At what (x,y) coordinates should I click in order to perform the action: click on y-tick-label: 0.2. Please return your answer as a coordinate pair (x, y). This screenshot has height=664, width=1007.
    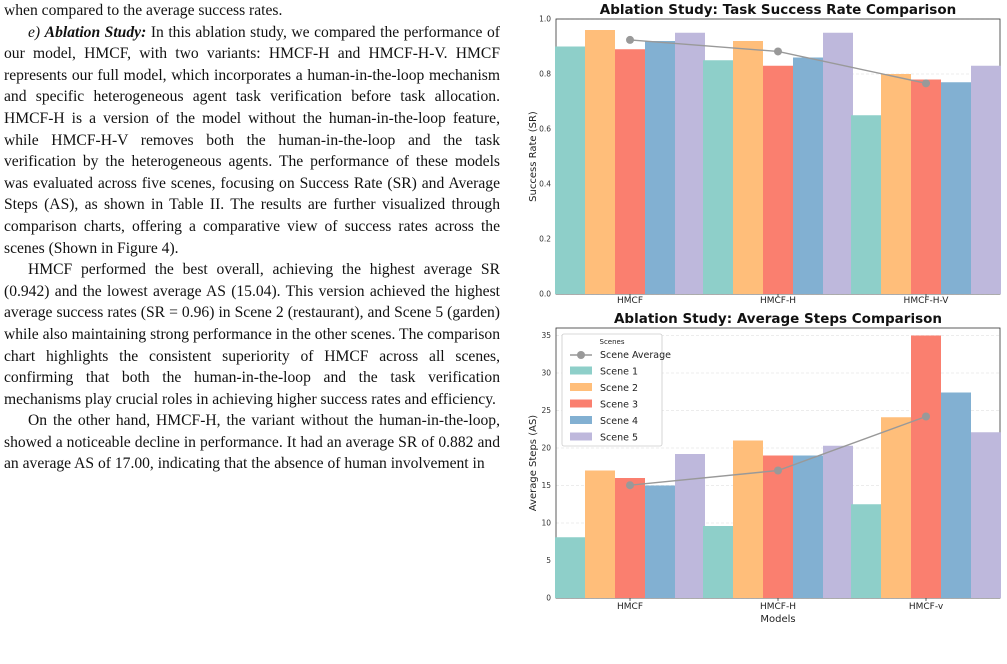
    Looking at the image, I should click on (545, 239).